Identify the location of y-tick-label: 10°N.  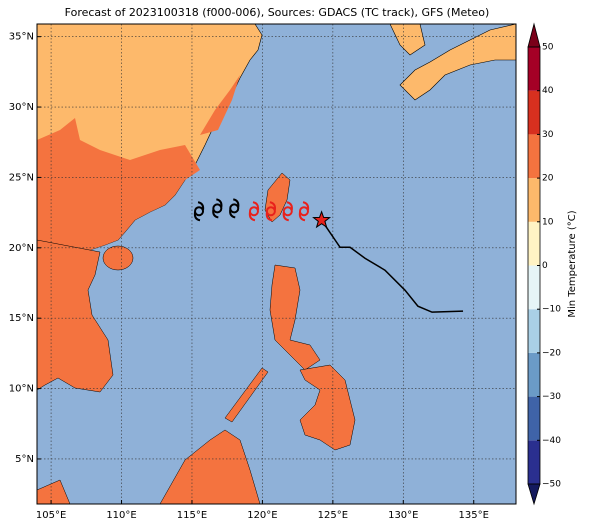
(21, 389).